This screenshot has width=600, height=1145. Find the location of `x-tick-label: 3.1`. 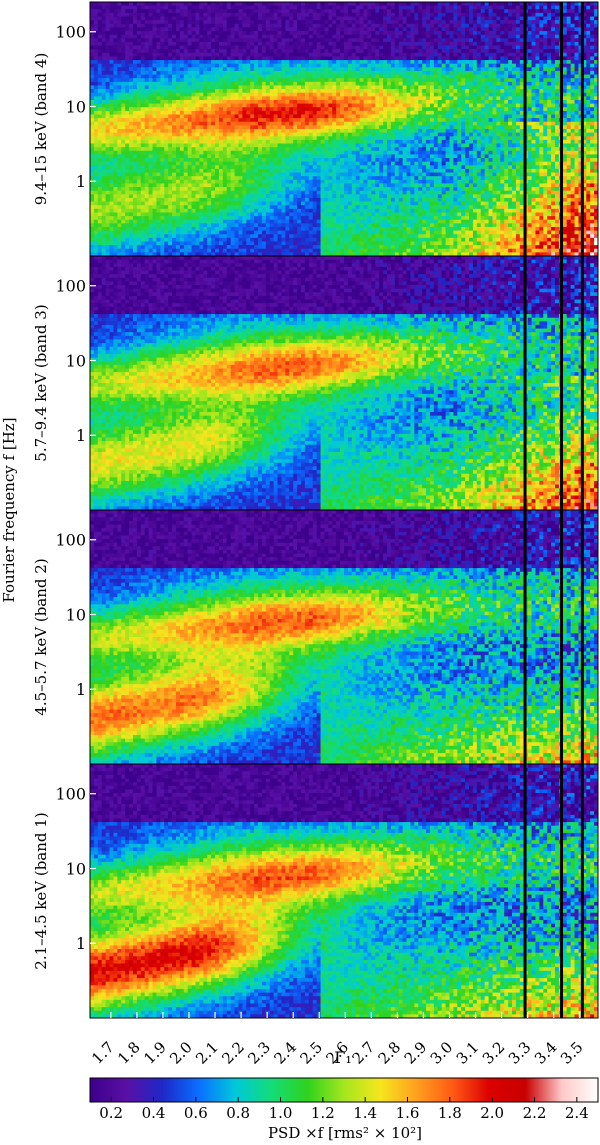

x-tick-label: 3.1 is located at coordinates (468, 1053).